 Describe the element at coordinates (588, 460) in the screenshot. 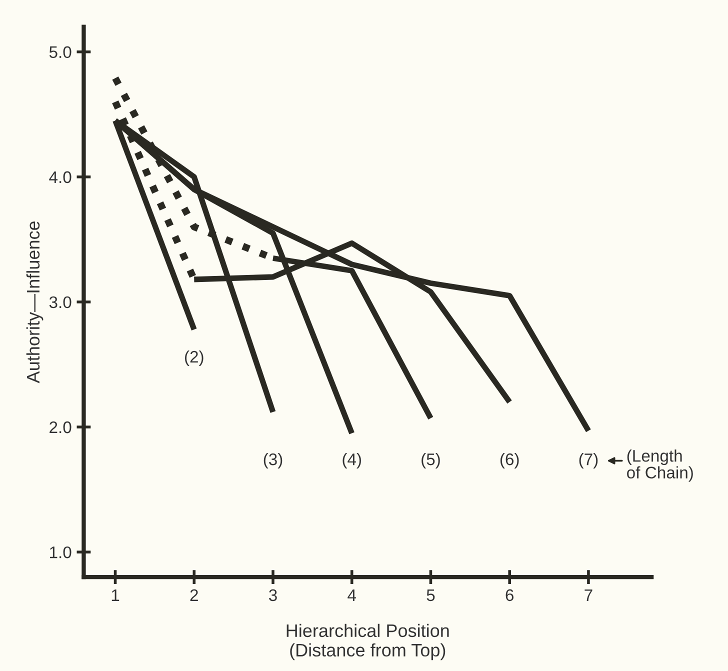

I see `annotation: (7)` at that location.